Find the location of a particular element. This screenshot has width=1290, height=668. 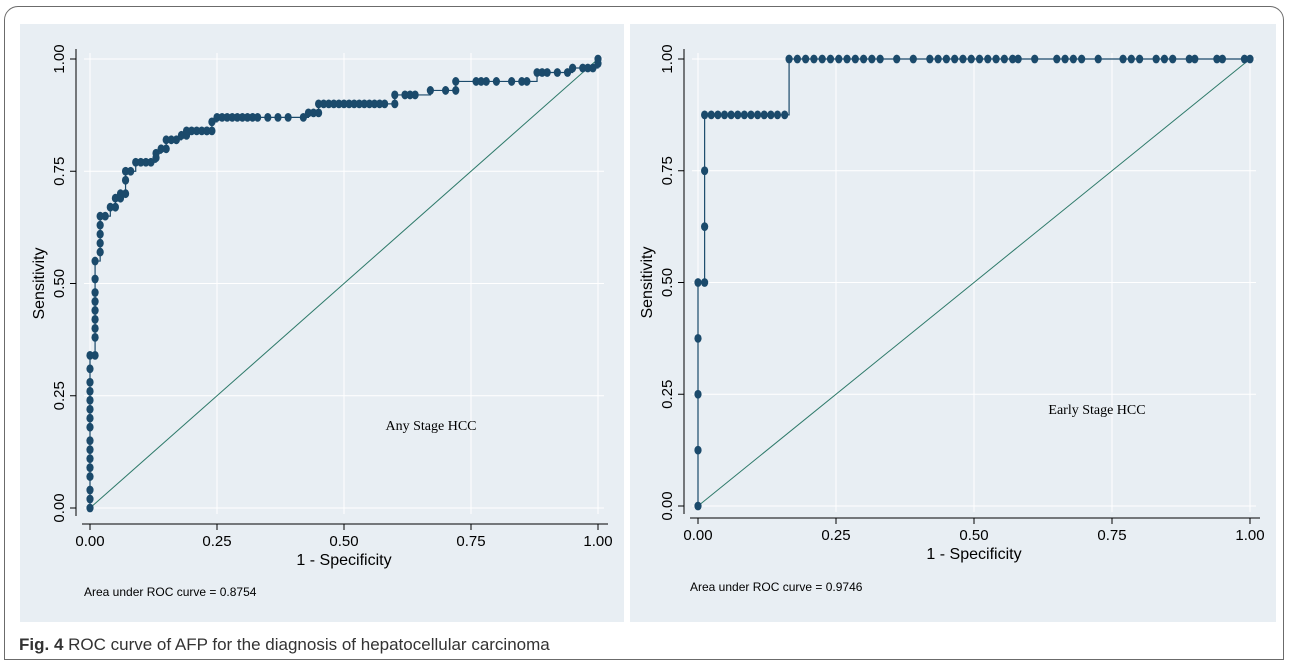

figure-caption-label: Fig. 4 is located at coordinates (41, 644).